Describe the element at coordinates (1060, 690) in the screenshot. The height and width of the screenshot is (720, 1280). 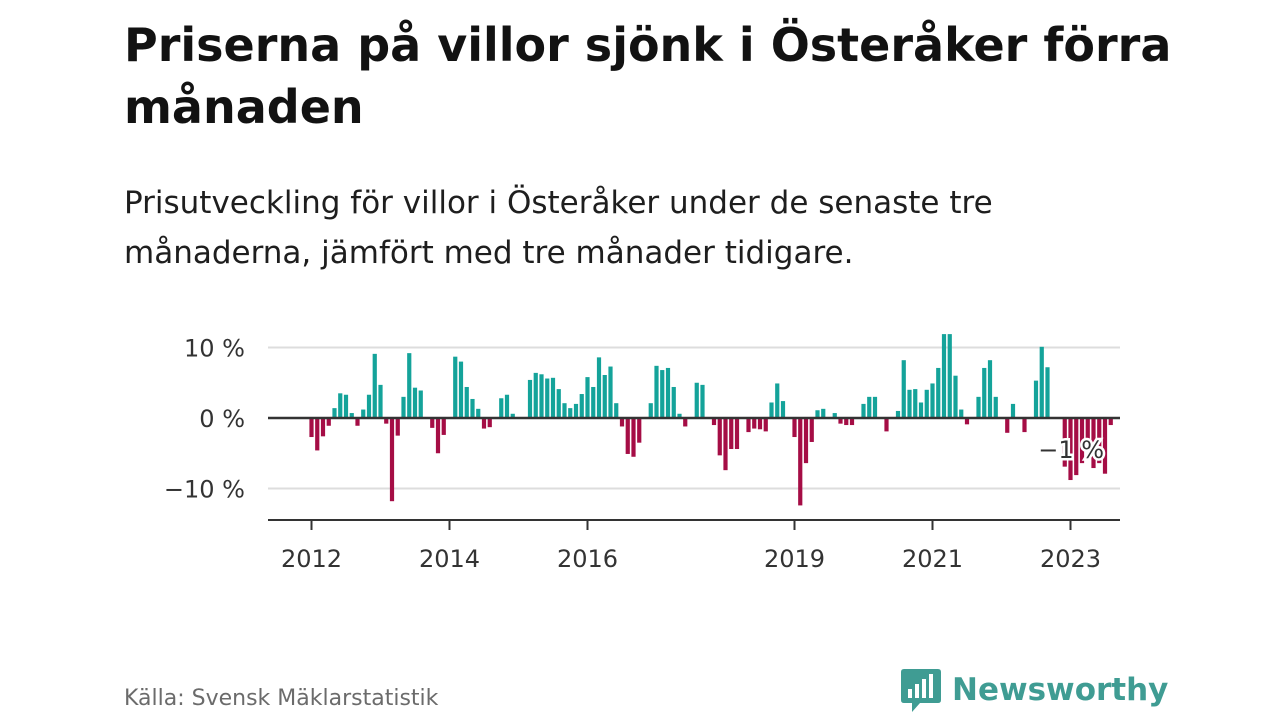
I see `brand-name: Newsworthy` at that location.